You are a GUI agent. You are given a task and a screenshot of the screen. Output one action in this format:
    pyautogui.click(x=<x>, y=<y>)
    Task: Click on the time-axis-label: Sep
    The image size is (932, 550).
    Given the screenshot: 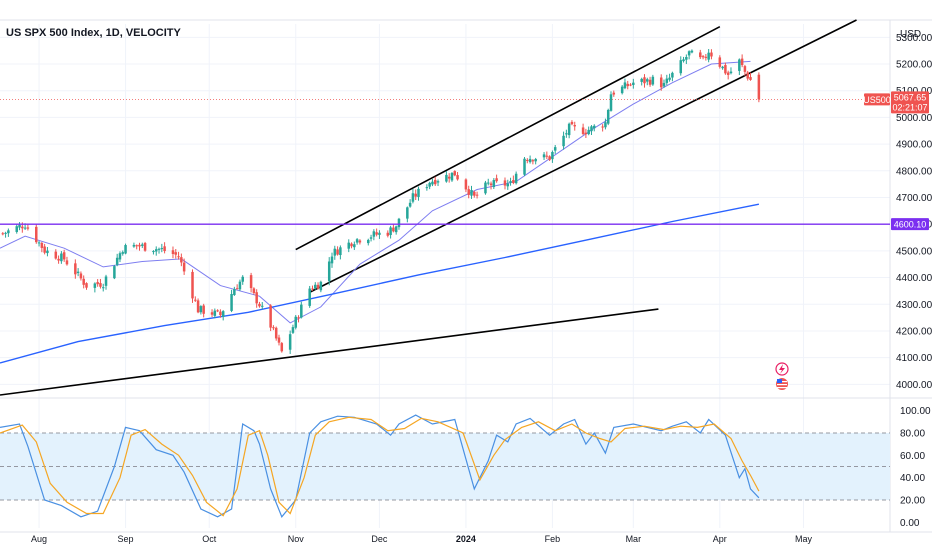 What is the action you would take?
    pyautogui.click(x=126, y=539)
    